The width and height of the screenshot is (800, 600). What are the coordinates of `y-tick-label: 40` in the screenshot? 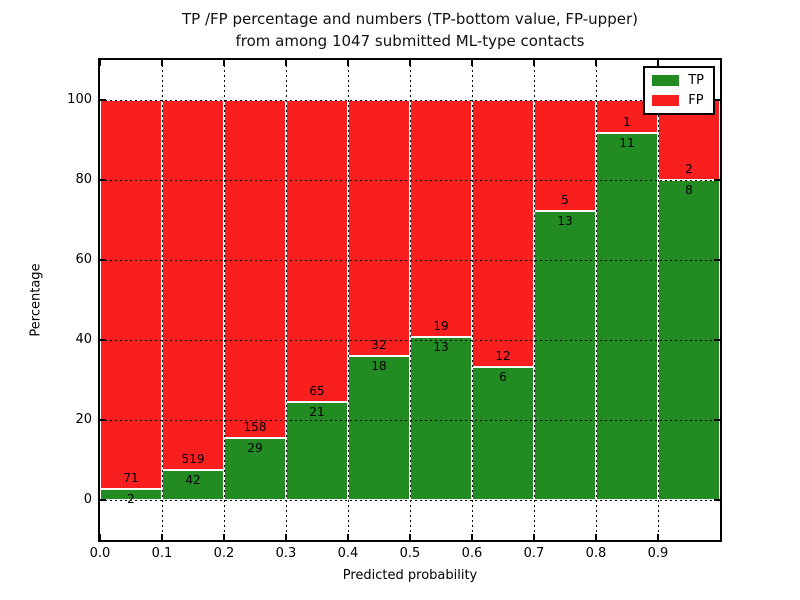 It's located at (83, 339).